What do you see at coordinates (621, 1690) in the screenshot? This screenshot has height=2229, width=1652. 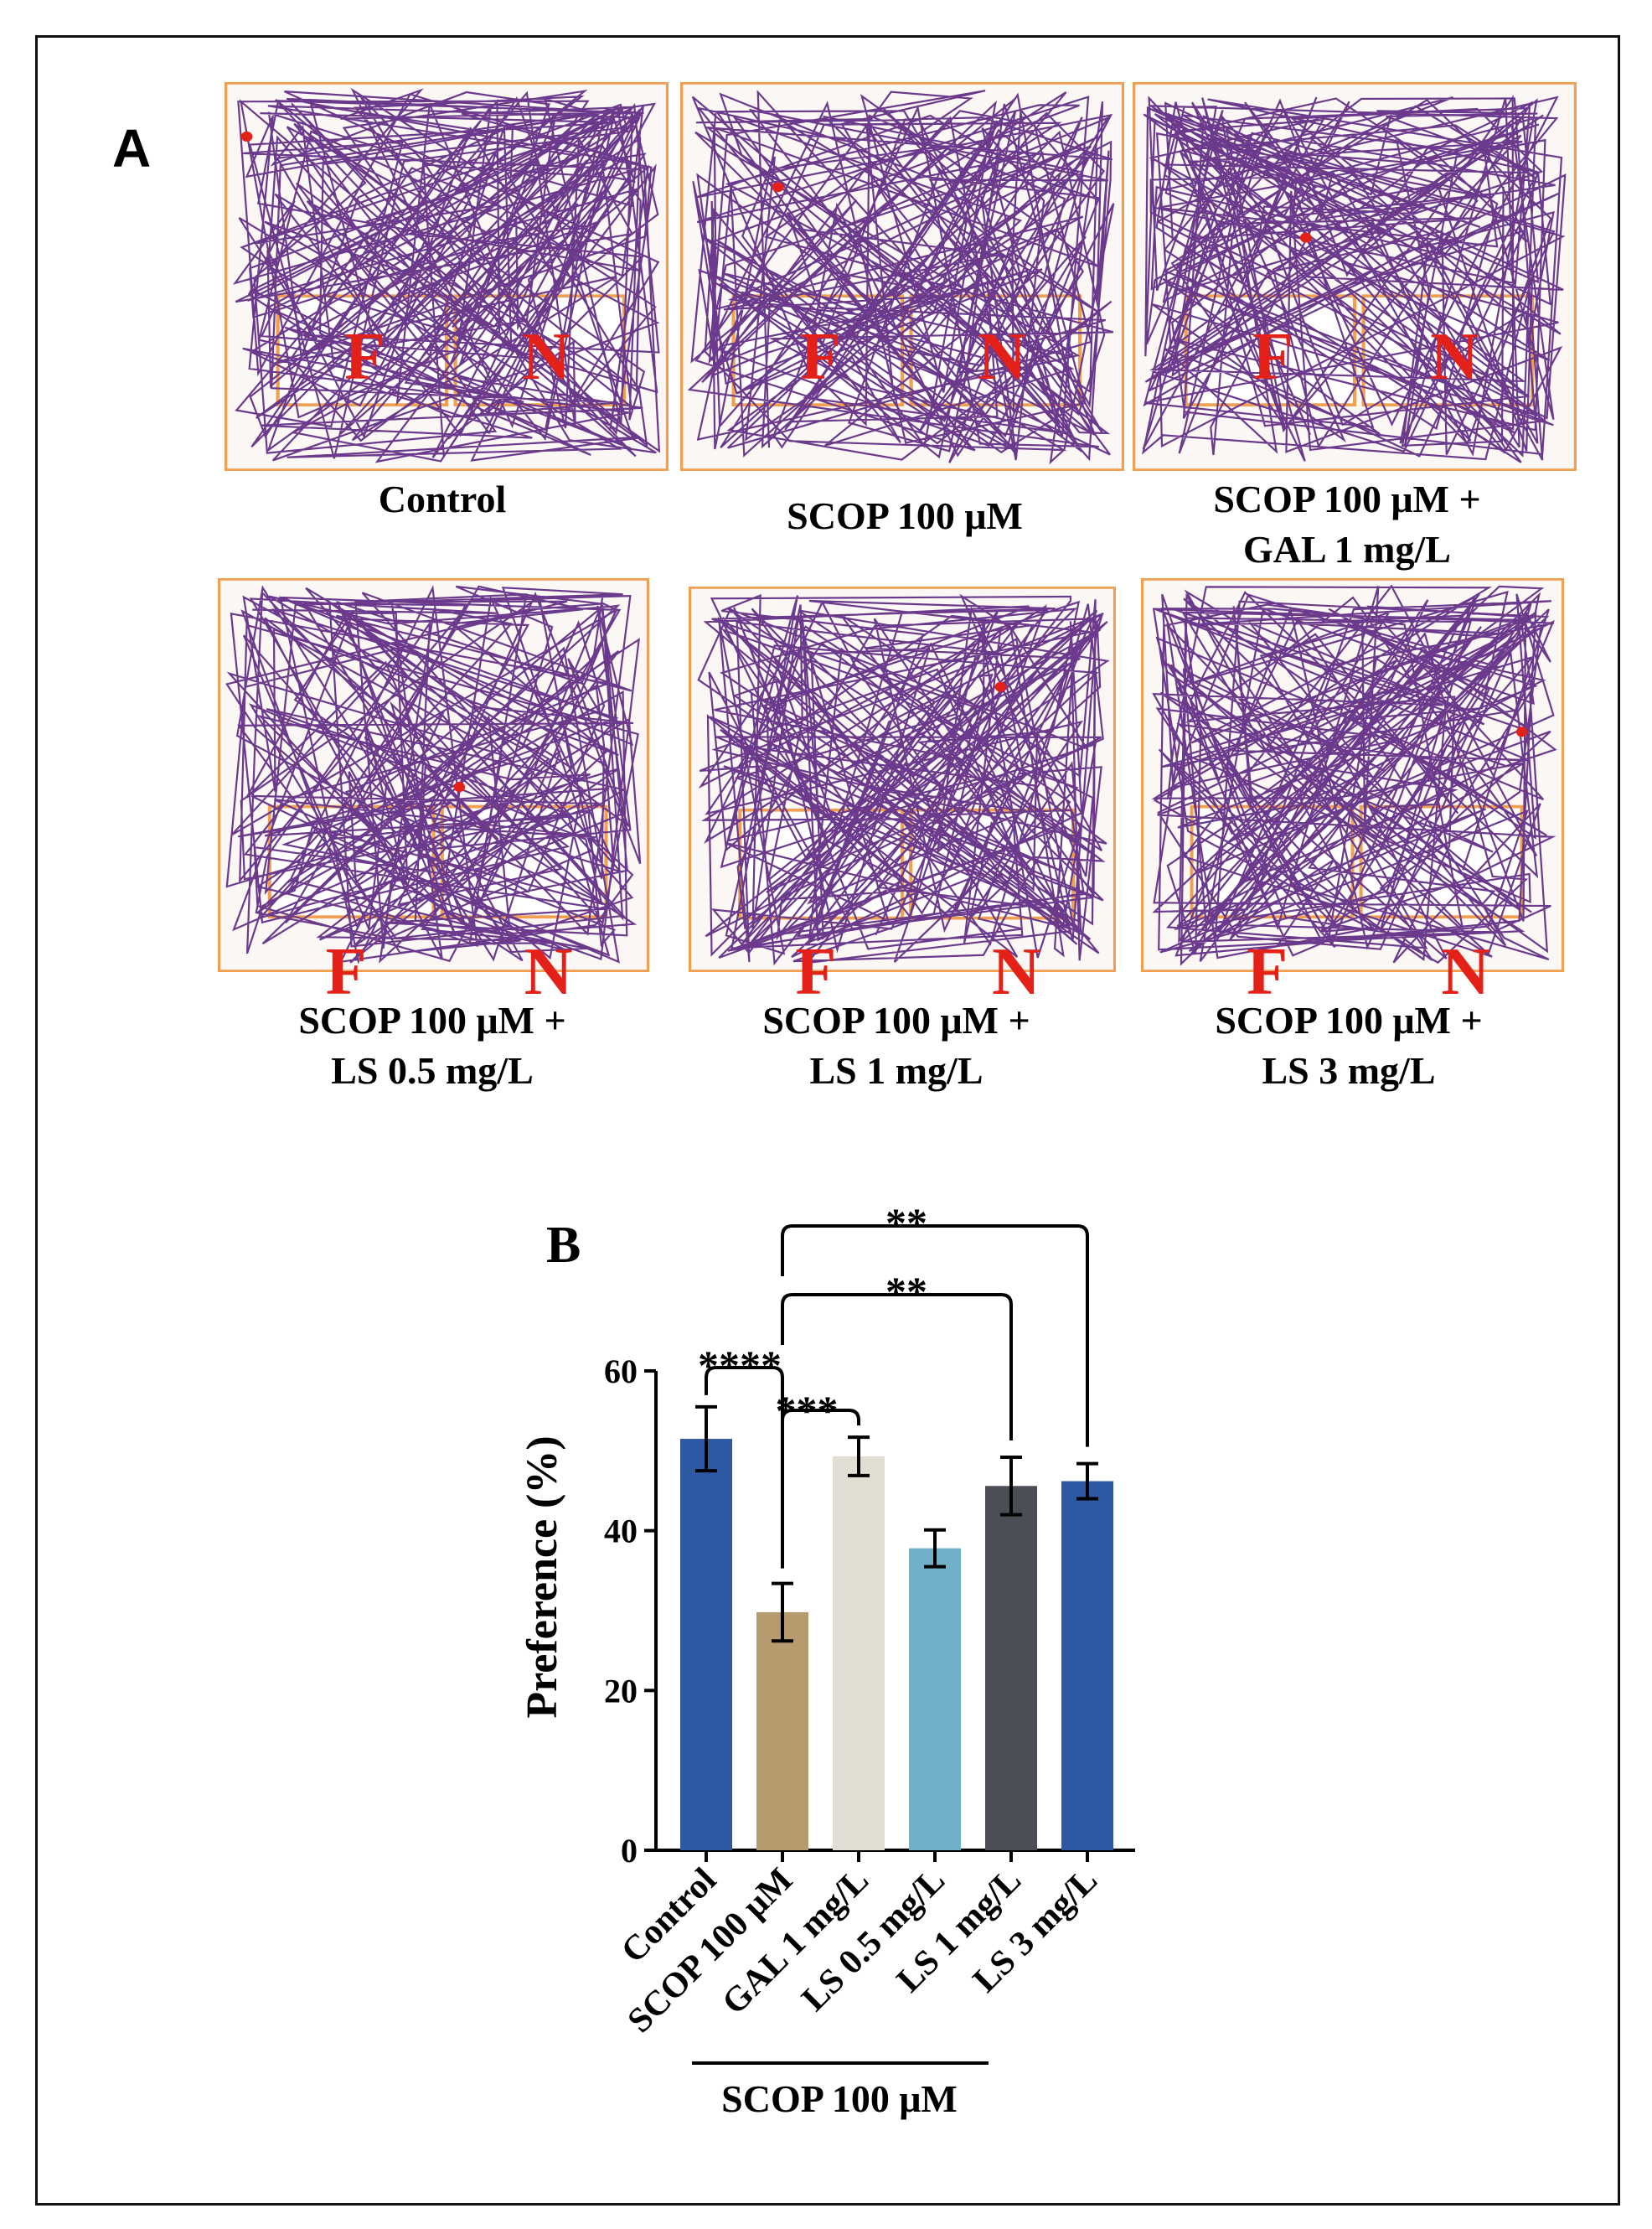 I see `y-tick-label: 20` at bounding box center [621, 1690].